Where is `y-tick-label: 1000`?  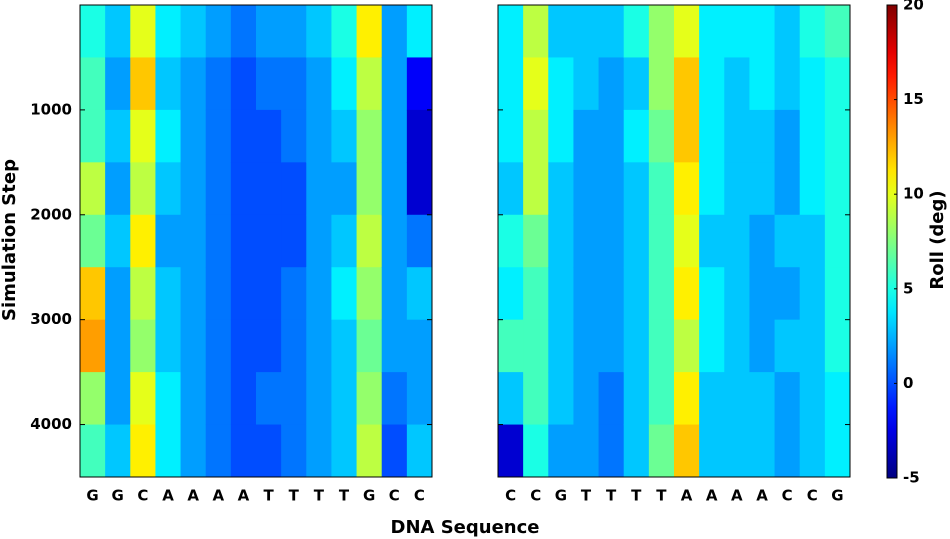
y-tick-label: 1000 is located at coordinates (51, 109).